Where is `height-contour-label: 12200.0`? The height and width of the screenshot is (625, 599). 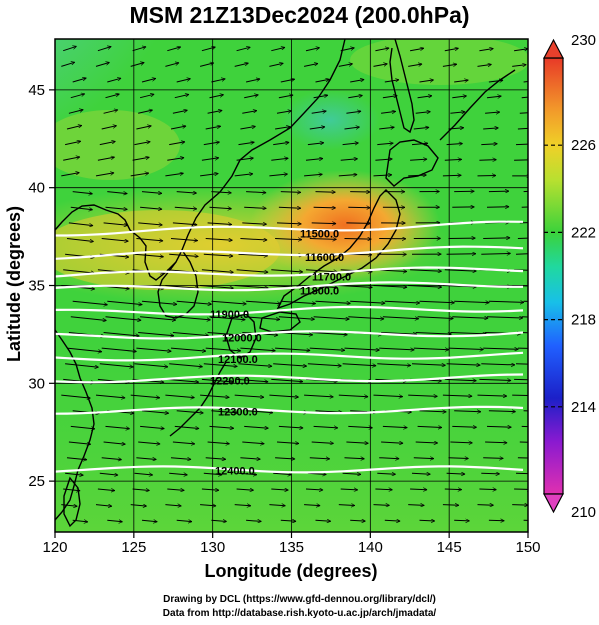
height-contour-label: 12200.0 is located at coordinates (230, 381).